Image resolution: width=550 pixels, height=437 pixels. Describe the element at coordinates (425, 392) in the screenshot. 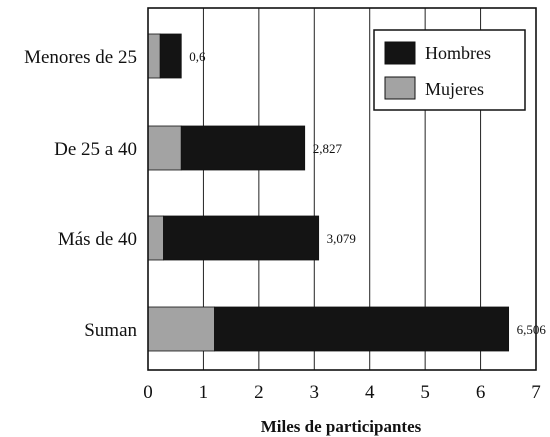

I see `x-tick-label: 5` at that location.